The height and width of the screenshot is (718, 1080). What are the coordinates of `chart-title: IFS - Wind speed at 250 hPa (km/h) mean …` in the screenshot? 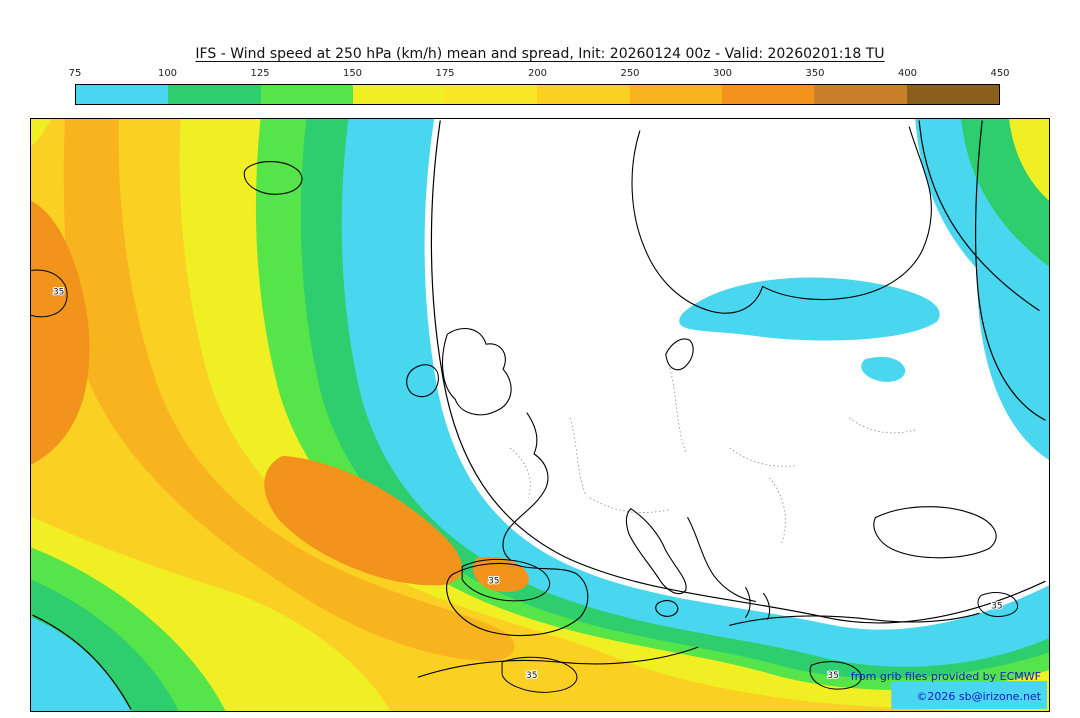 It's located at (540, 54).